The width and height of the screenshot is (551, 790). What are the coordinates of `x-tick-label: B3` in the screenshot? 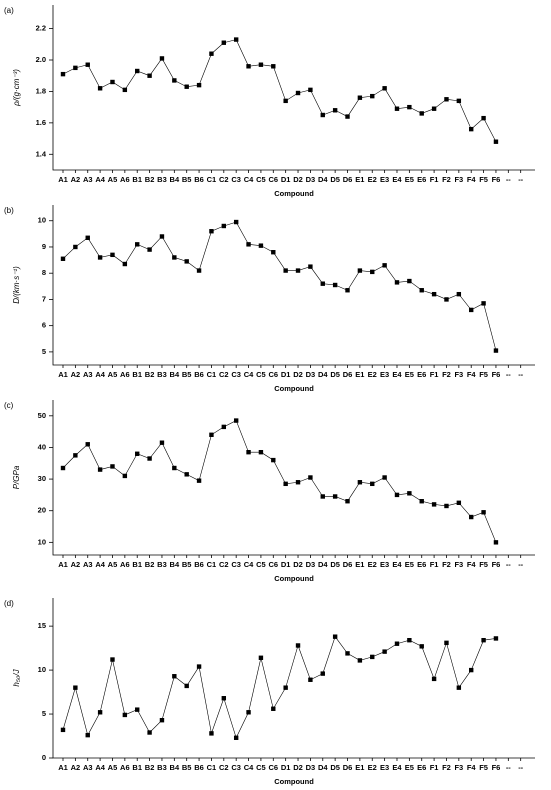 It's located at (162, 564).